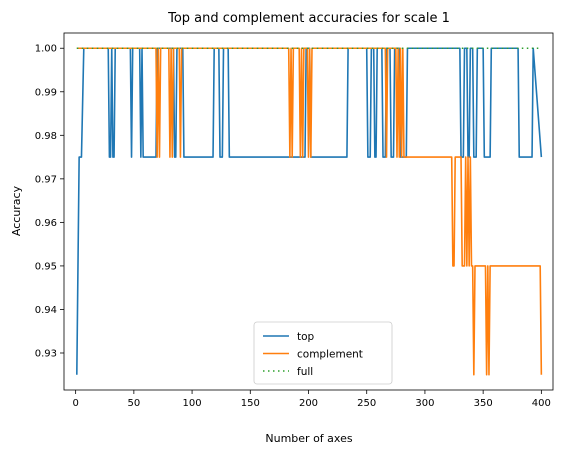  Describe the element at coordinates (366, 403) in the screenshot. I see `x-tick-label: 250` at that location.